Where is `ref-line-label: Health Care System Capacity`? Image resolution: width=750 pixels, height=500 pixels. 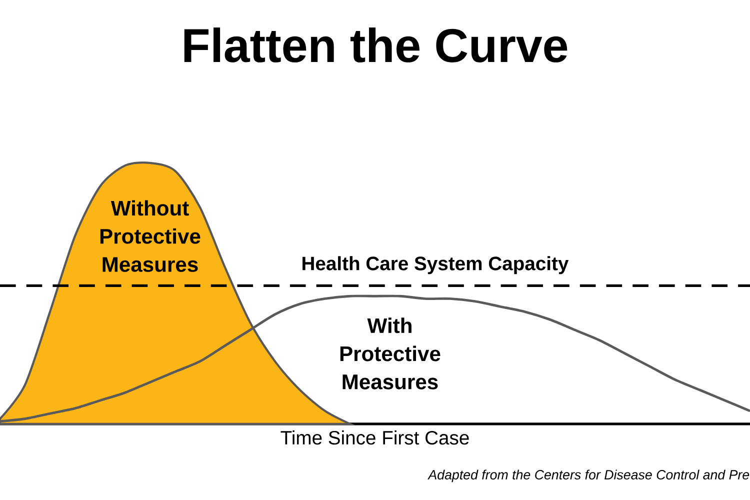
ref-line-label: Health Care System Capacity is located at coordinates (435, 265).